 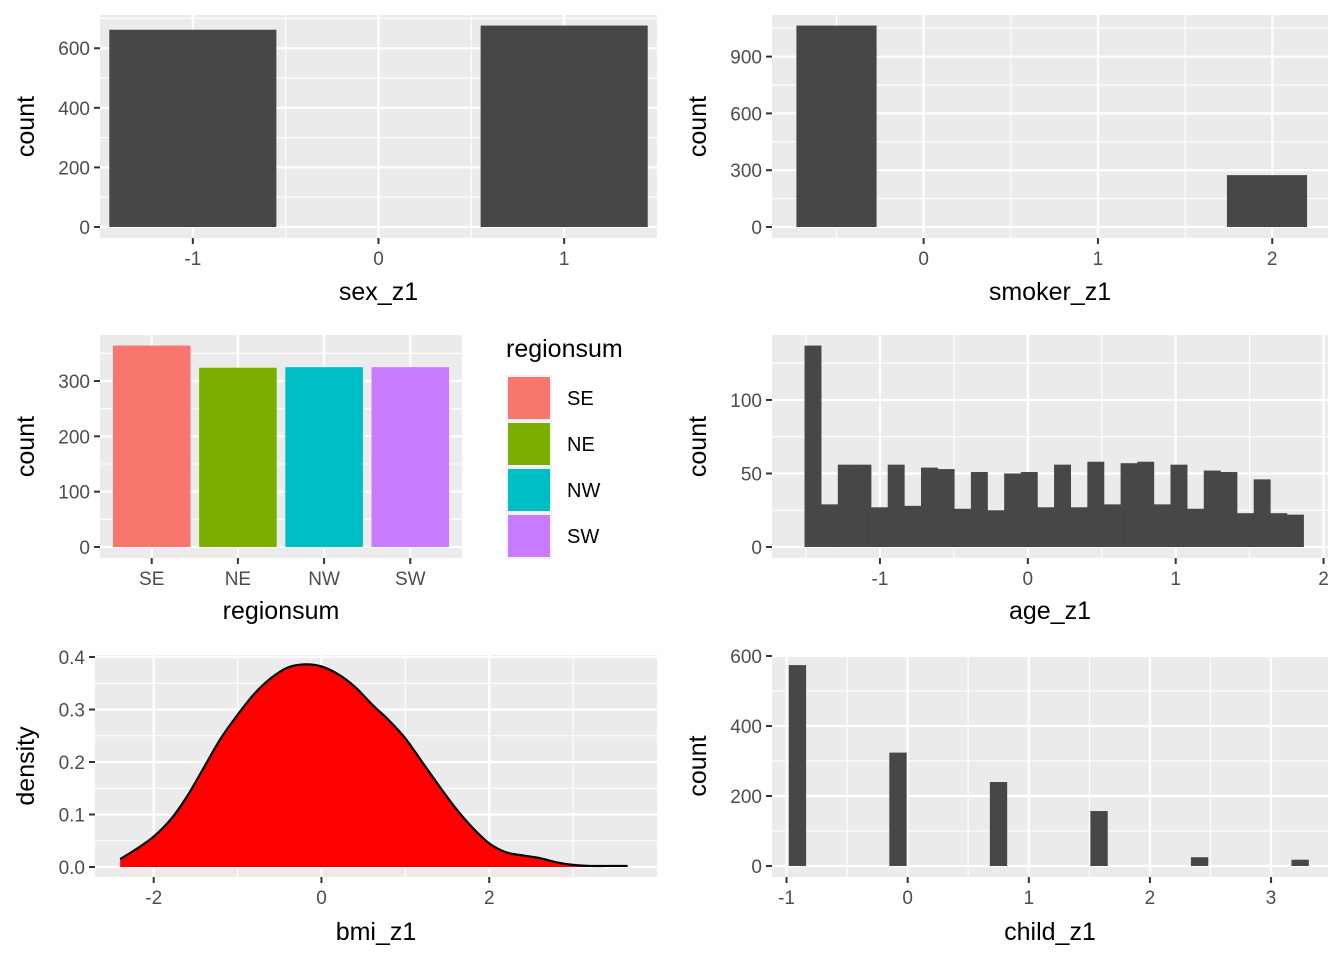 I want to click on x-axis-title: regionsum, so click(x=281, y=611).